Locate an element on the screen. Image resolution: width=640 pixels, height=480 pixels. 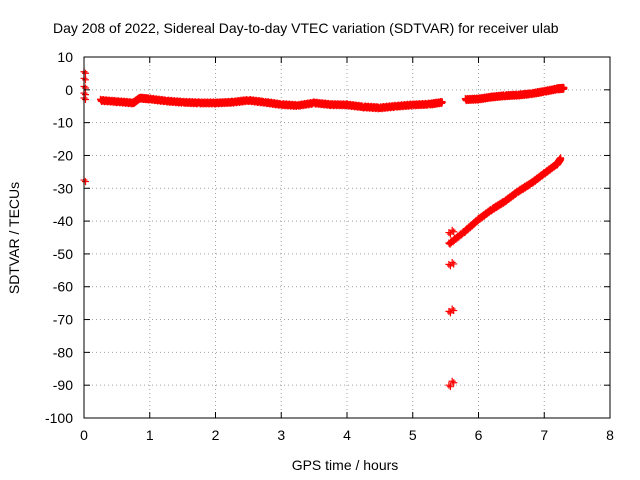
x-tick-label: 8 is located at coordinates (610, 435).